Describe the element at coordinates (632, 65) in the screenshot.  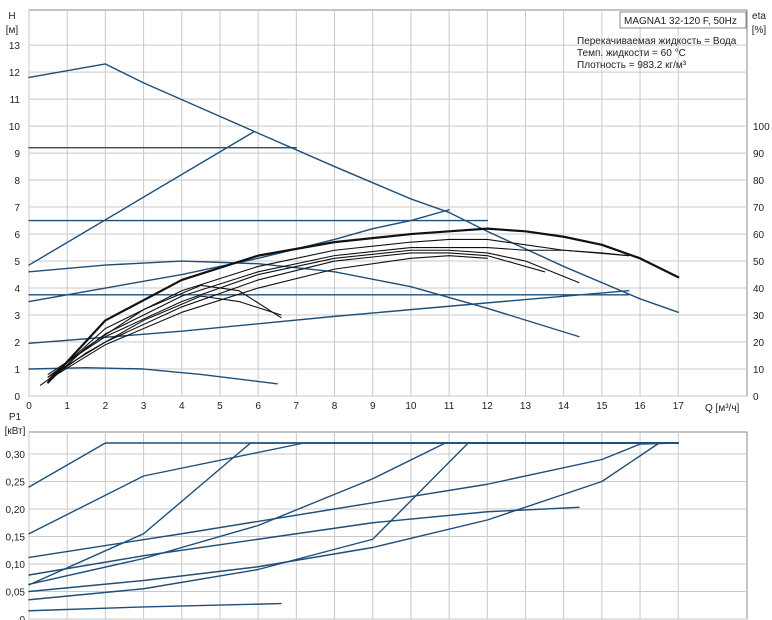
I see `density-annotation: Плотность = 983.2 кг/м³` at that location.